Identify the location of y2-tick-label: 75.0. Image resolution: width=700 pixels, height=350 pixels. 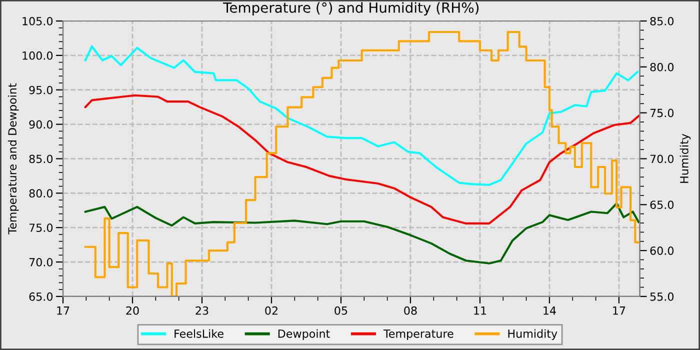
(662, 113).